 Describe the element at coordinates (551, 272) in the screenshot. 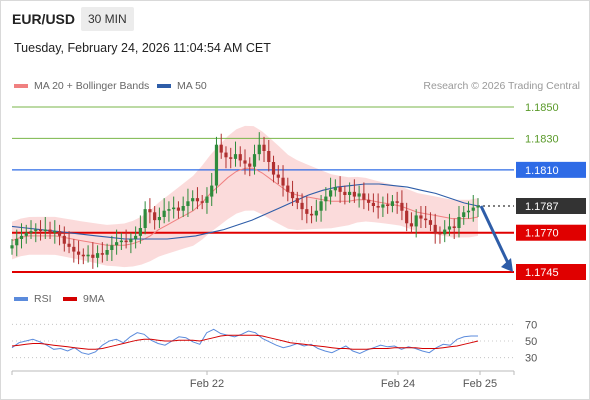

I see `level-tag-1.1745` at that location.